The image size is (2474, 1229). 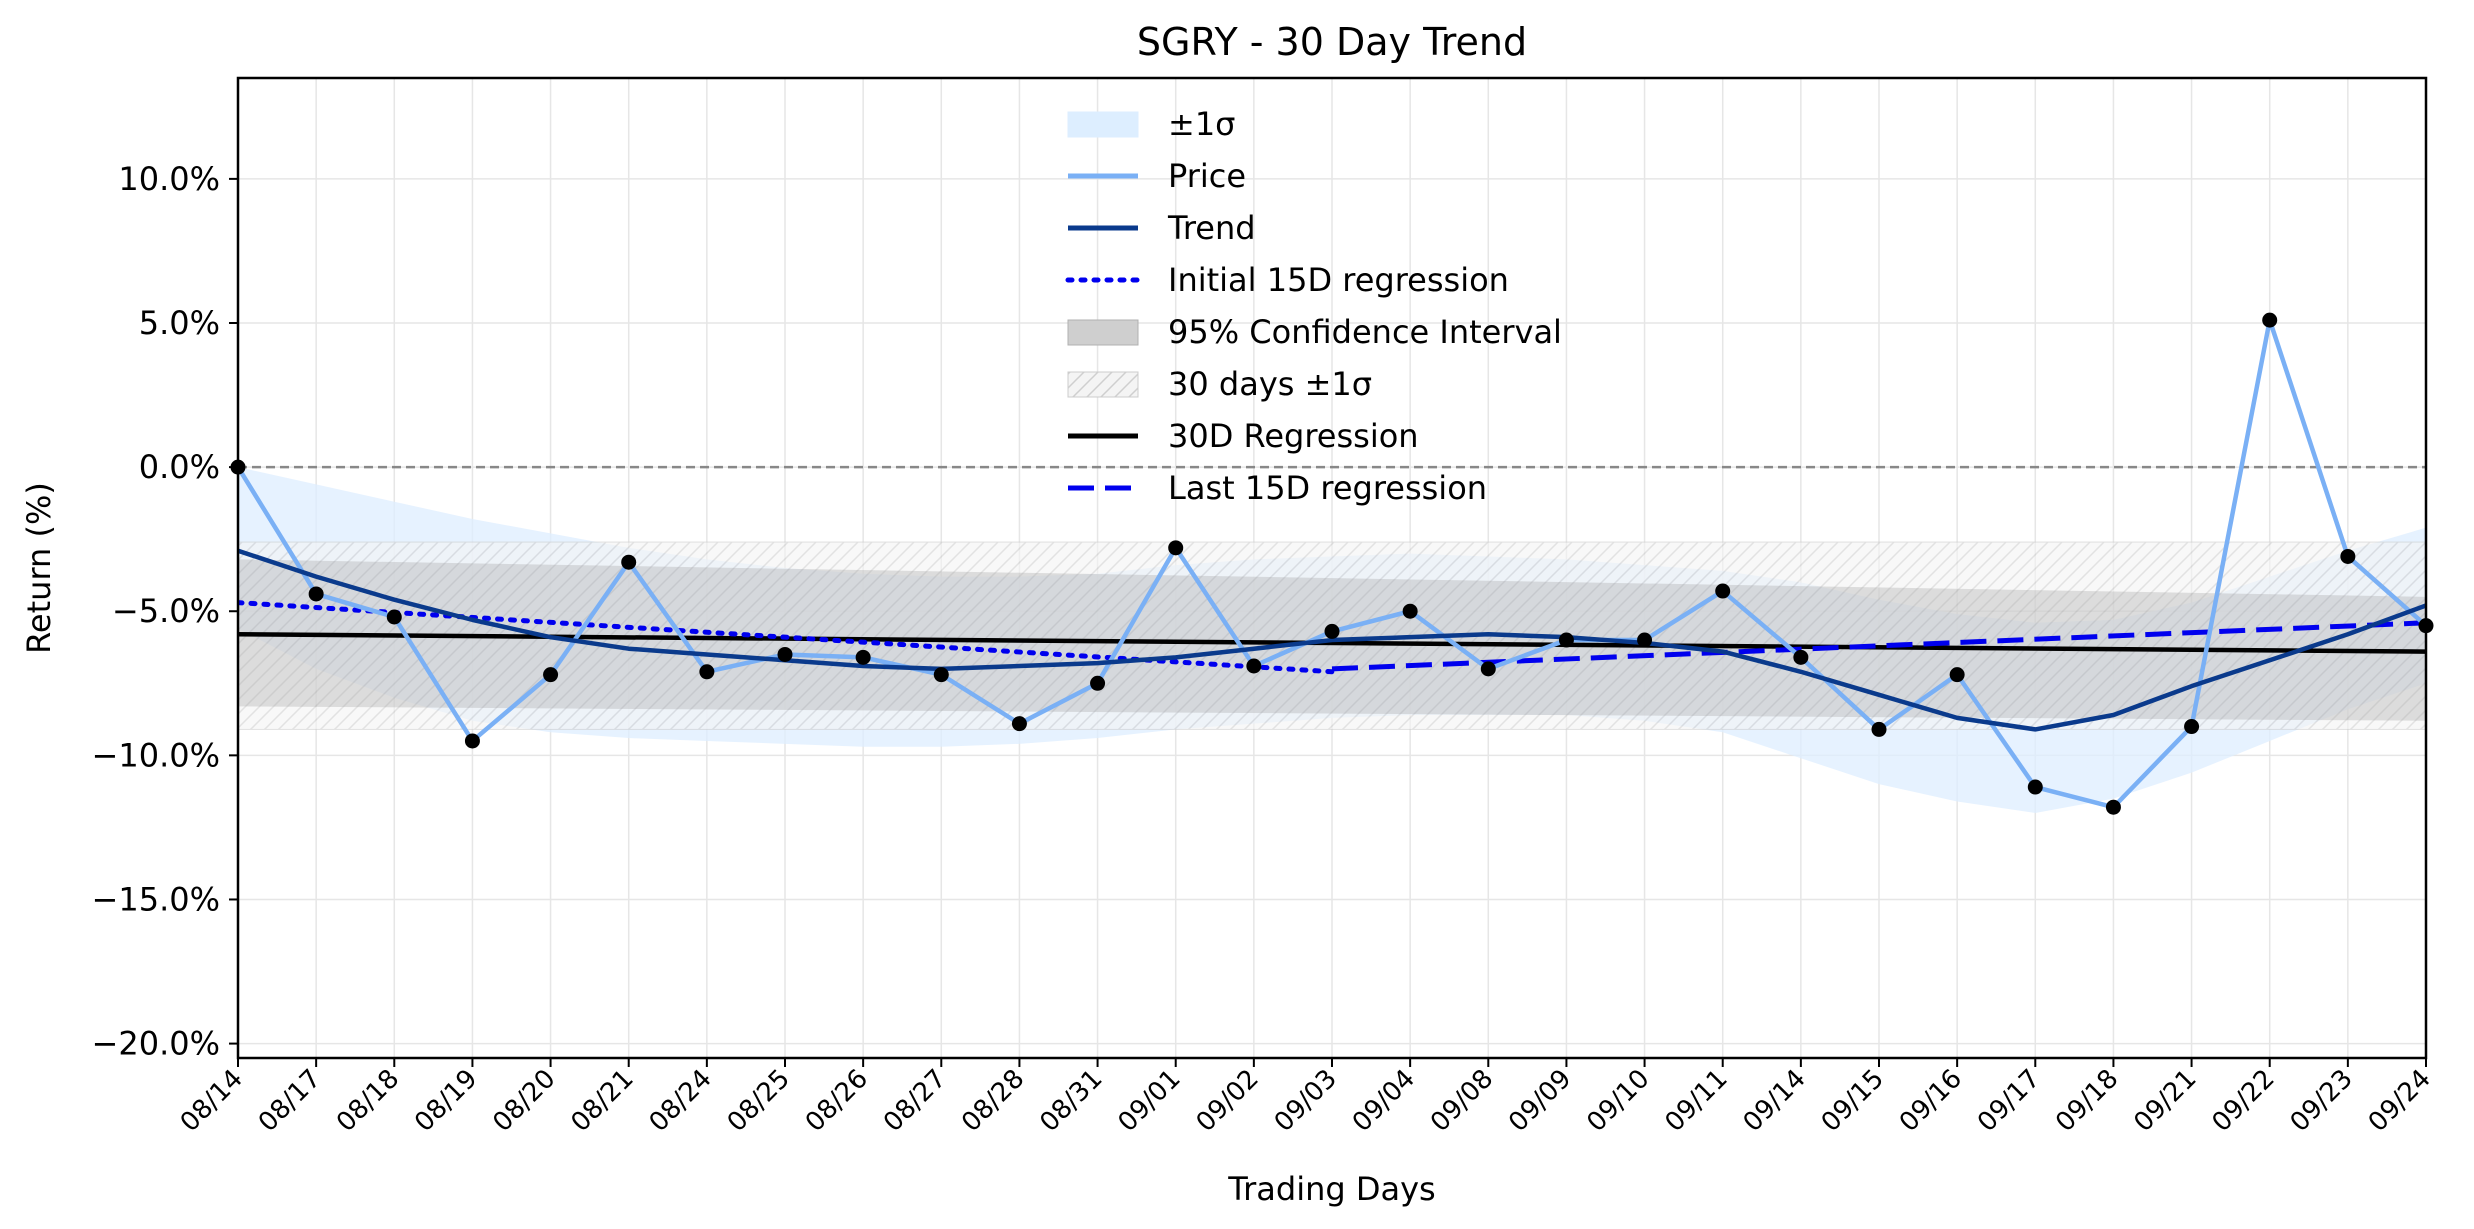 I want to click on thirty-day-regression-line, so click(x=1332, y=643).